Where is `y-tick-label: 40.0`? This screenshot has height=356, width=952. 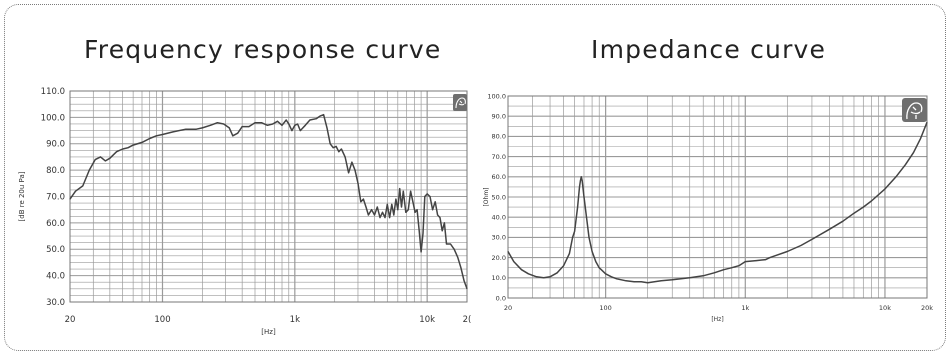 y-tick-label: 40.0 is located at coordinates (499, 217).